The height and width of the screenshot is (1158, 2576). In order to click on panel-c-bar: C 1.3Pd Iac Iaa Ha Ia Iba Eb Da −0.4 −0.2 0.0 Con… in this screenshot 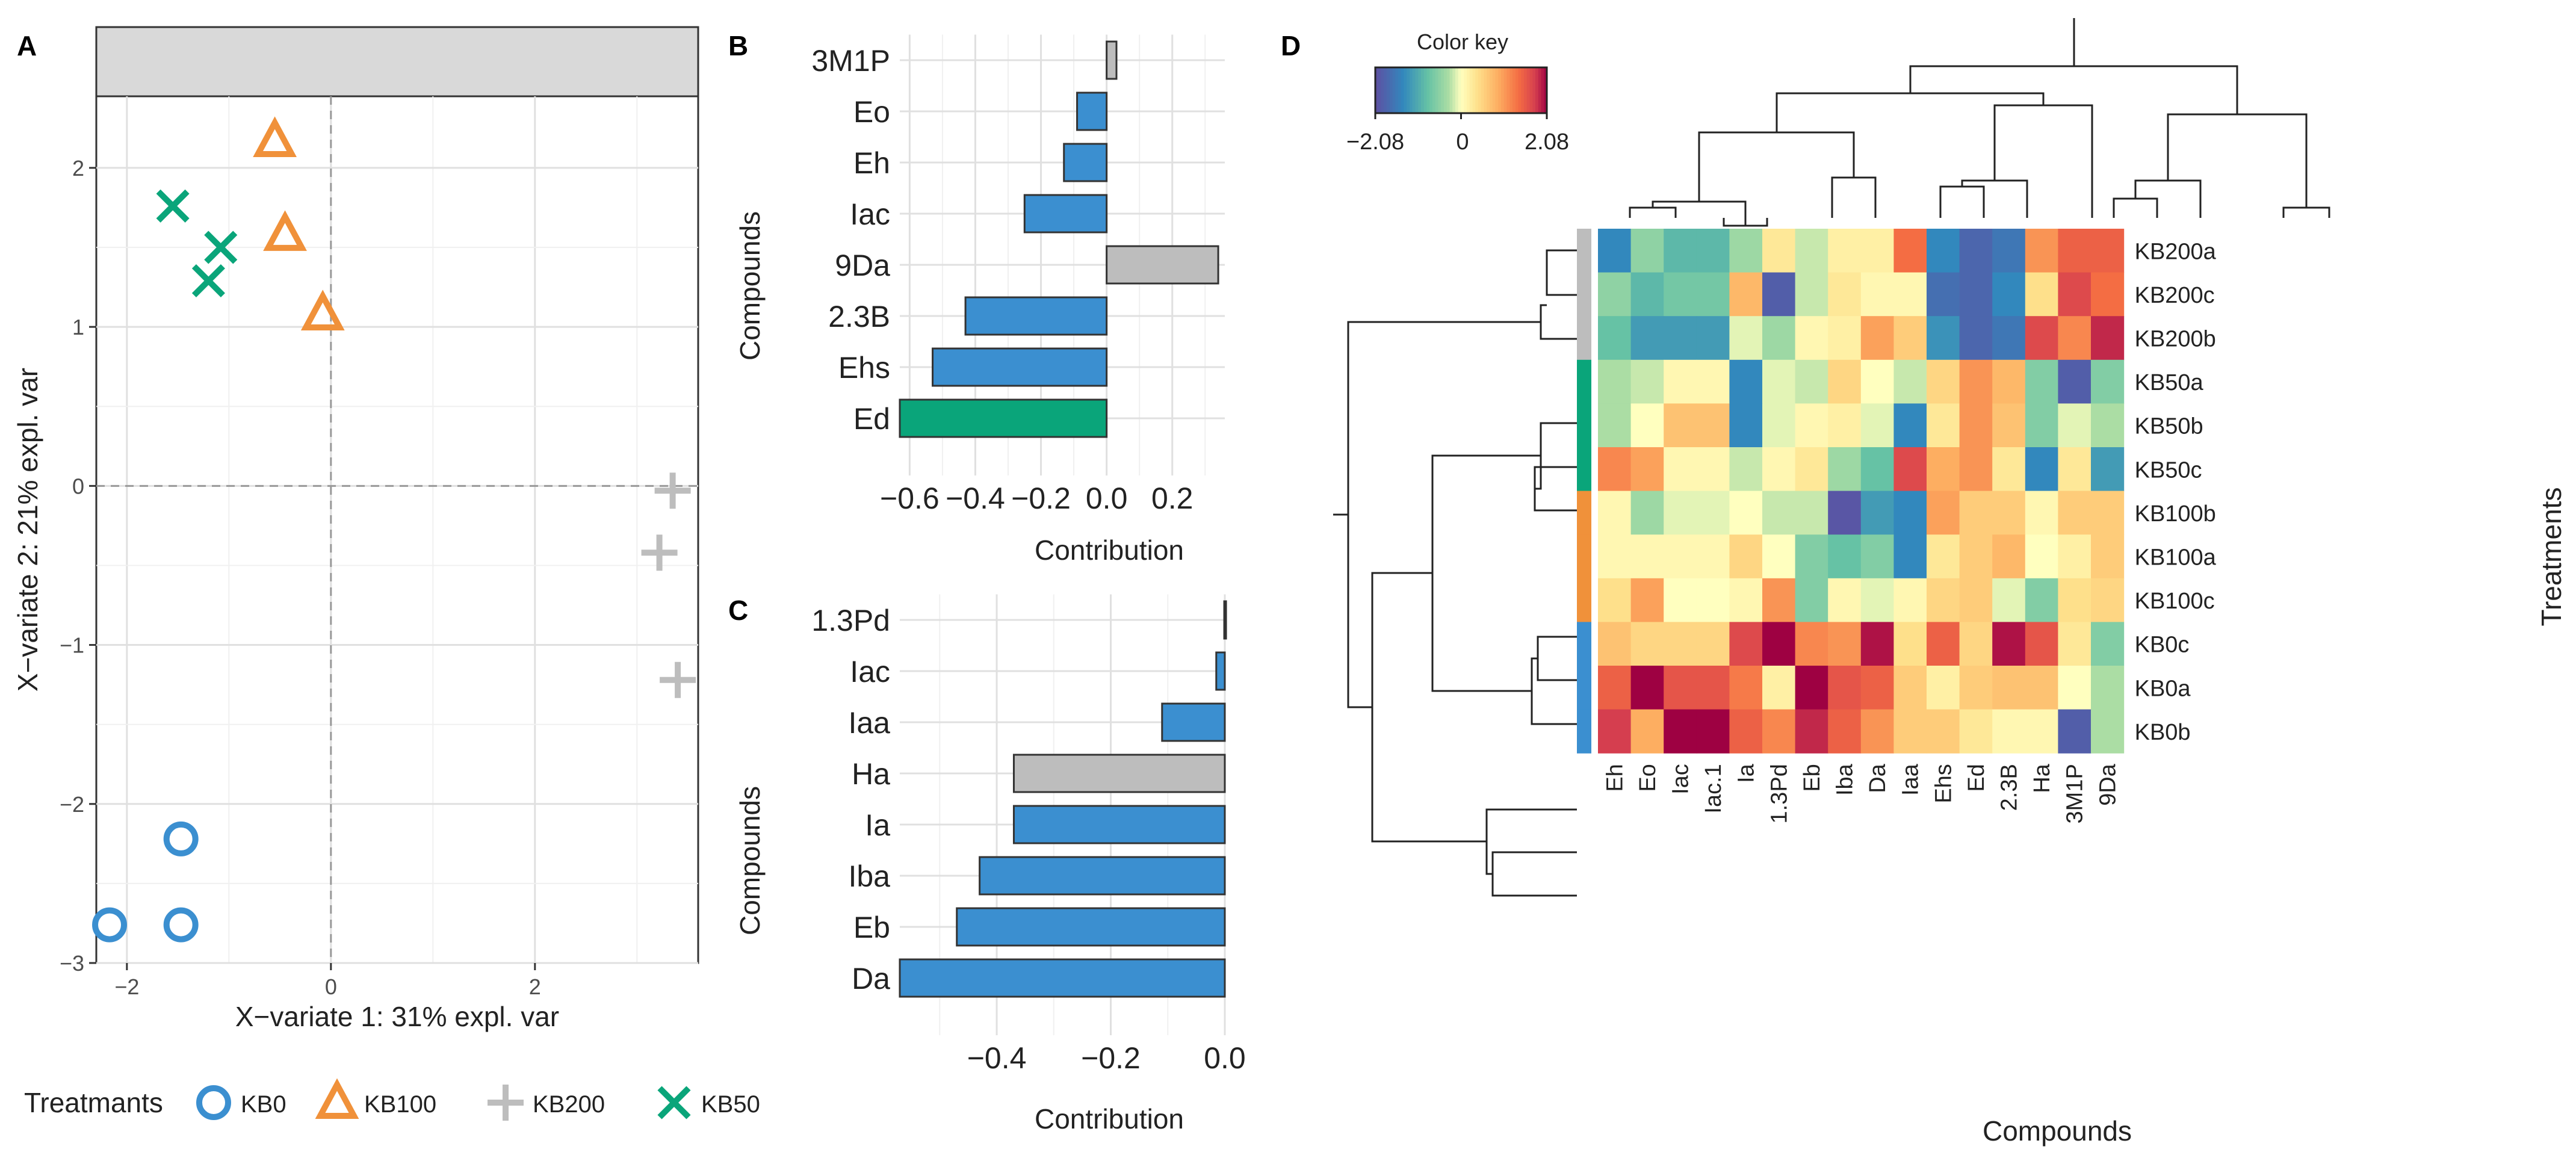, I will do `click(987, 864)`.